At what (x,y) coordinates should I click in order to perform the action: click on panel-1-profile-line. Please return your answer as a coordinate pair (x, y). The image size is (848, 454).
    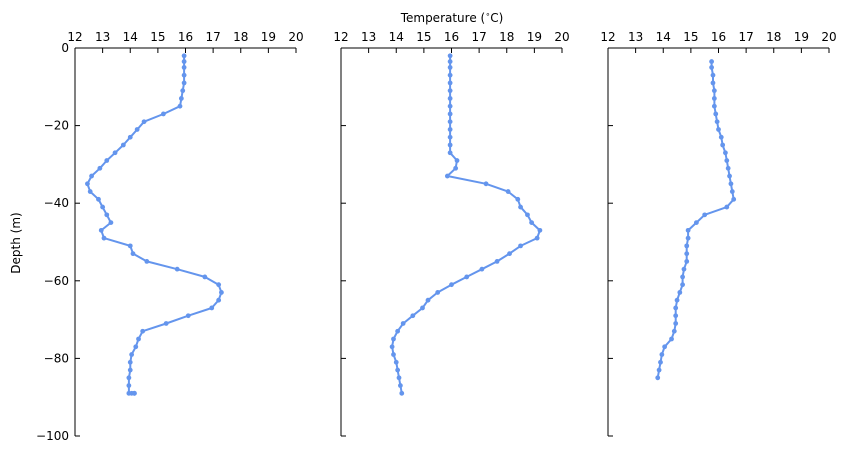
    Looking at the image, I should click on (154, 225).